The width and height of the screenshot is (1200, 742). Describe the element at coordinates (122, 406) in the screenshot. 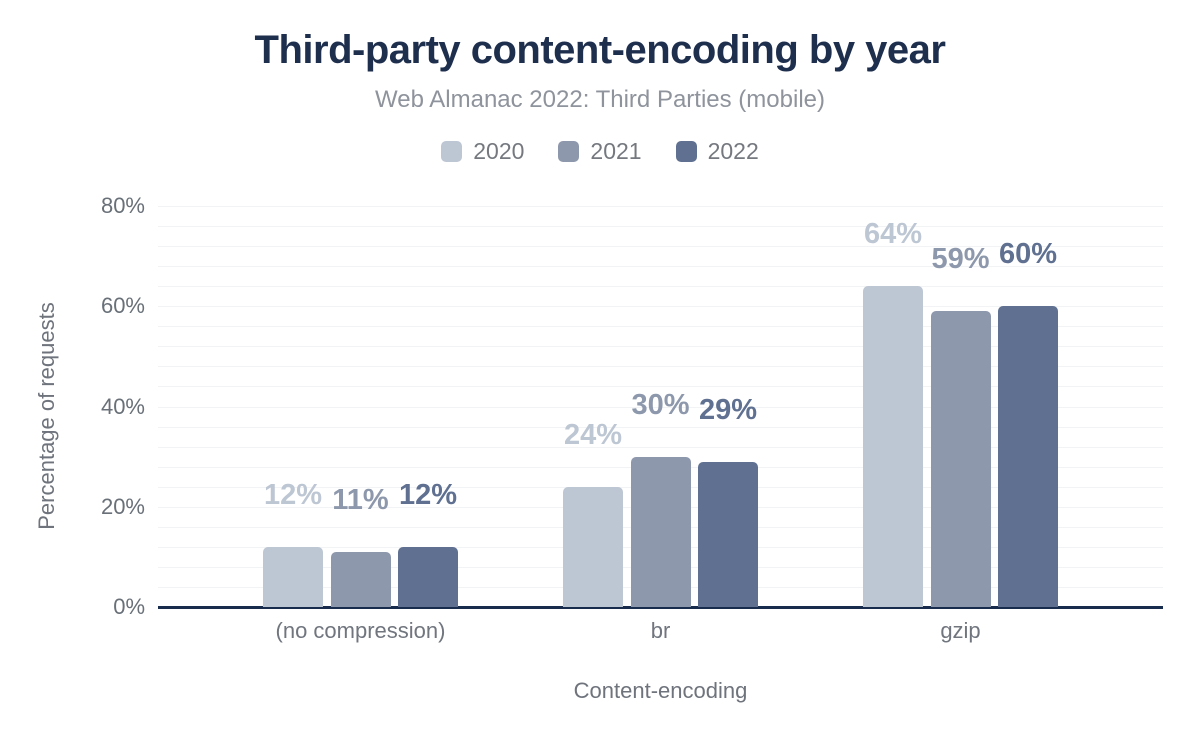

I see `y-tick-label: 40%` at that location.